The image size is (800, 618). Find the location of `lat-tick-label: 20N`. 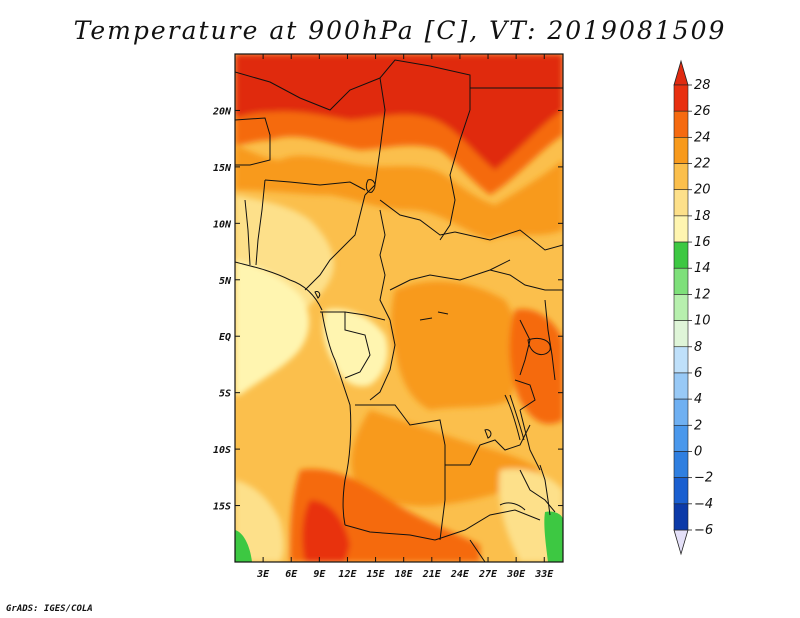

lat-tick-label: 20N is located at coordinates (222, 111).